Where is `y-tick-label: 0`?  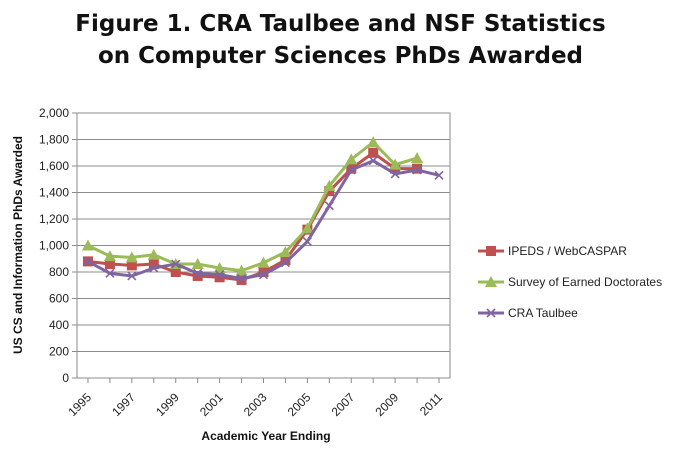 y-tick-label: 0 is located at coordinates (65, 378).